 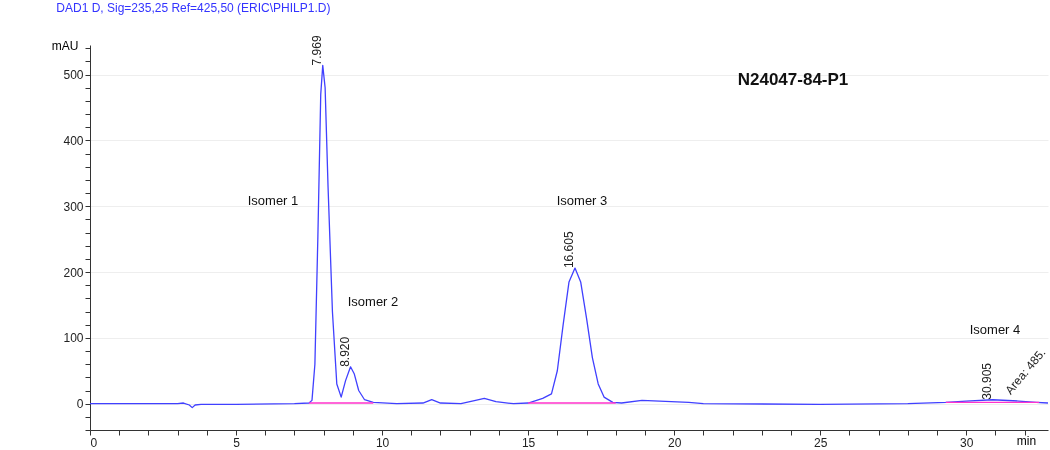 What do you see at coordinates (80, 404) in the screenshot?
I see `y-tick-label: 0` at bounding box center [80, 404].